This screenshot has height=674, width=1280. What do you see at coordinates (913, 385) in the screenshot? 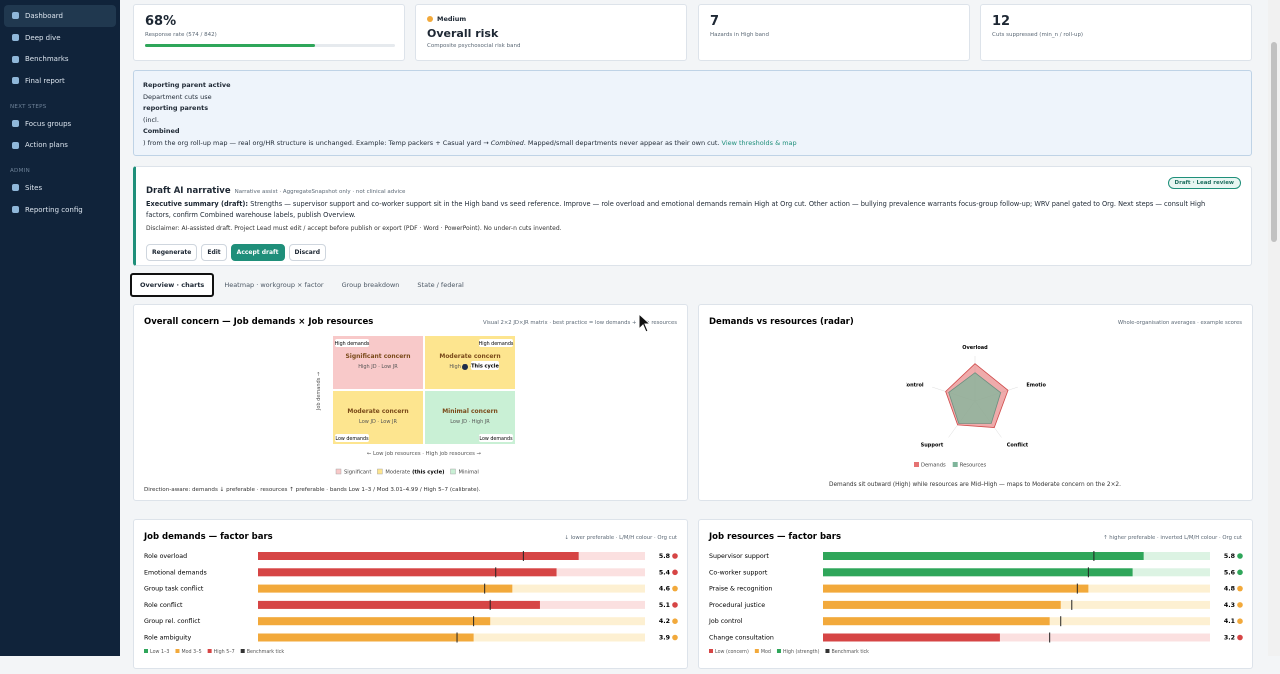
I see `radar-axis-label: Control` at bounding box center [913, 385].